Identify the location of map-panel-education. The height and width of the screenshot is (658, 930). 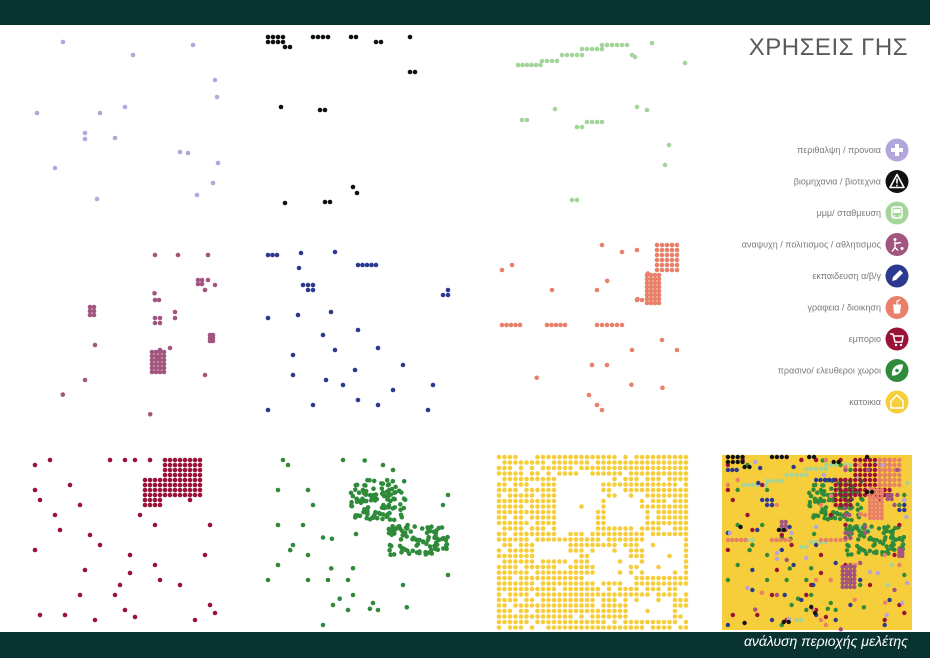
(358, 331).